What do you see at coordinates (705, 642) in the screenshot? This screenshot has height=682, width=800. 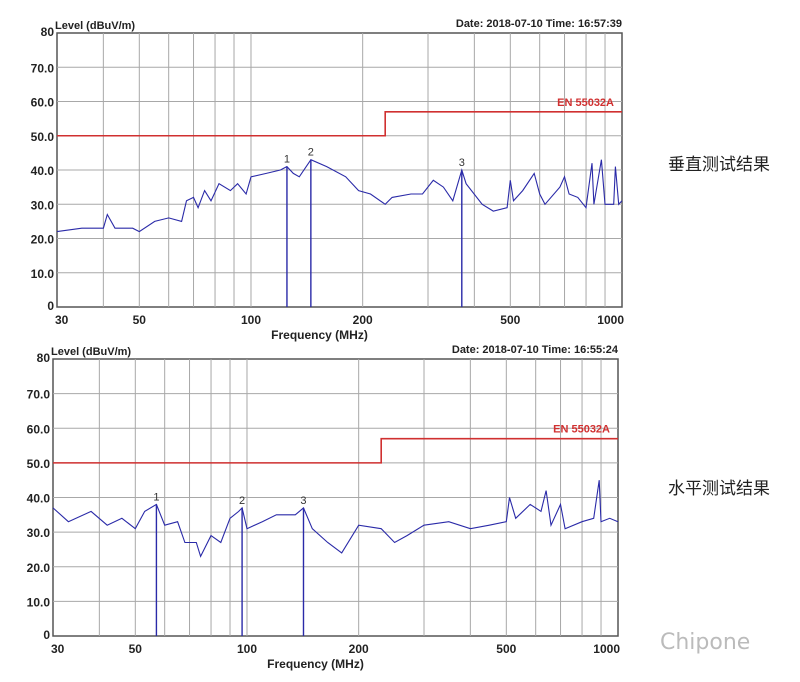 I see `watermark-logo: Chipone` at bounding box center [705, 642].